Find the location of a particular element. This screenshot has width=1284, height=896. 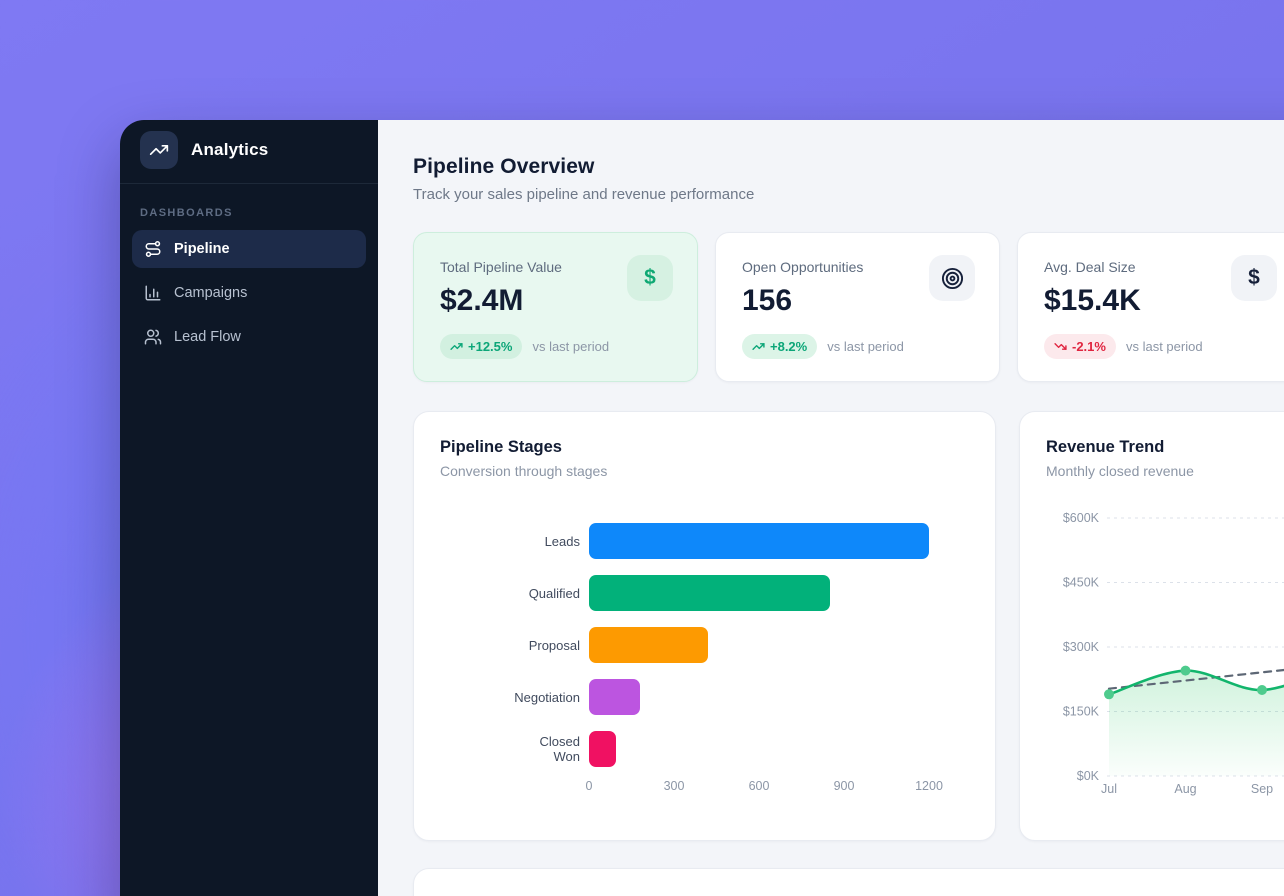

brand-header: Analytics is located at coordinates (249, 152).